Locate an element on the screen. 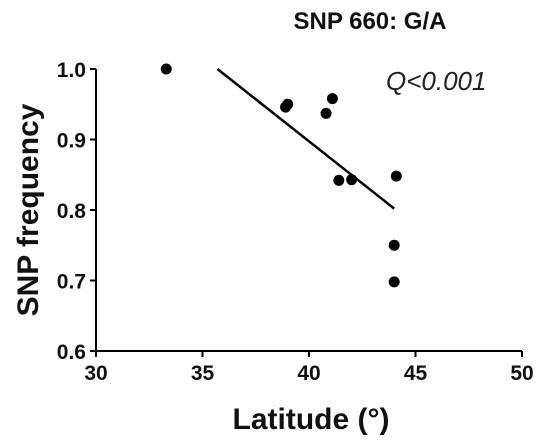 The height and width of the screenshot is (442, 541). trendline-layer is located at coordinates (305, 139).